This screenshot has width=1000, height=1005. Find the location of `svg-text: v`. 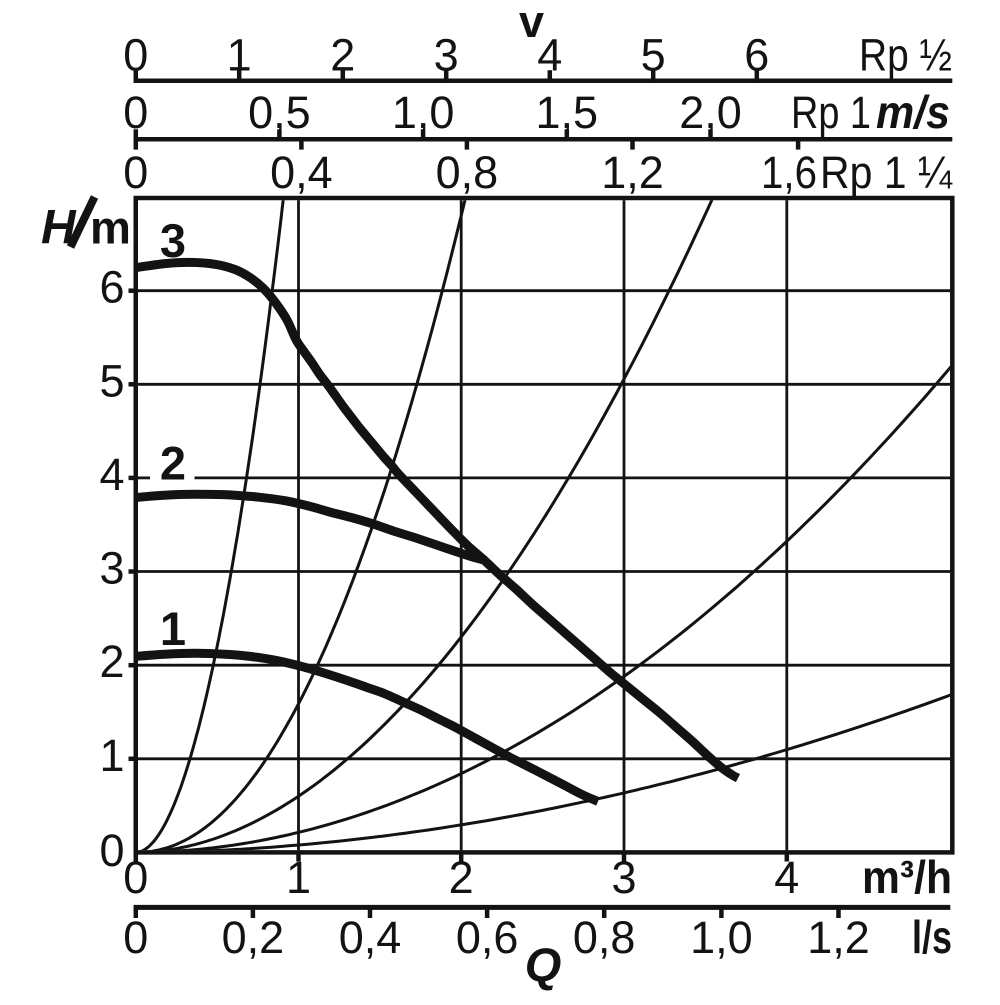

svg-text: v is located at coordinates (531, 23).